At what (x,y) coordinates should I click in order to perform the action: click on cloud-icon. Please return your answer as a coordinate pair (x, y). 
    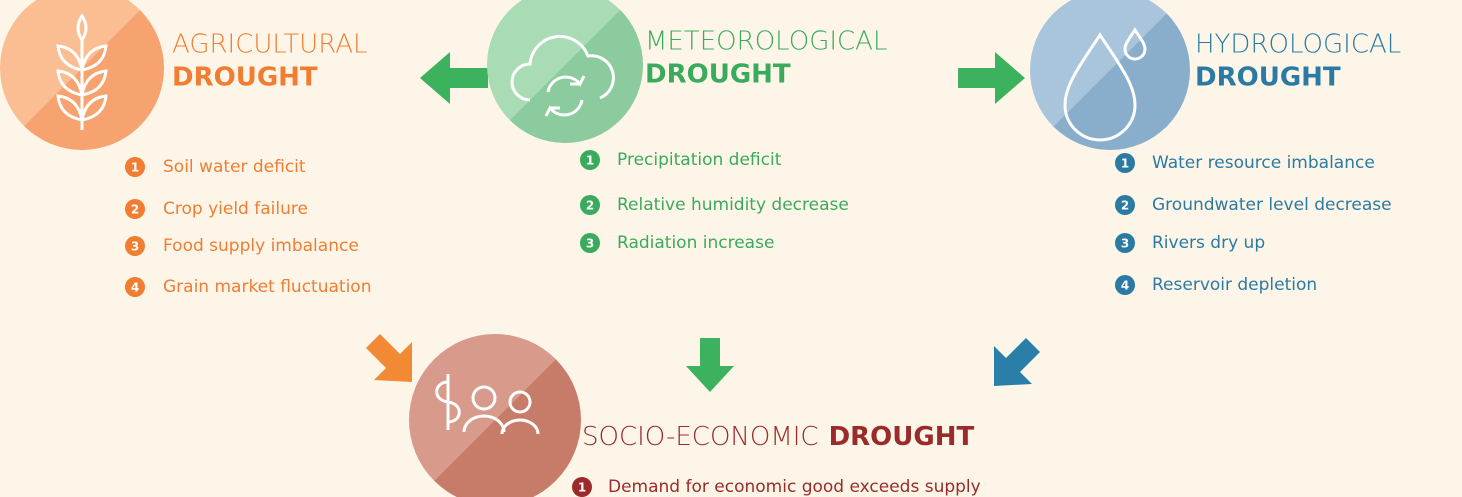
    Looking at the image, I should click on (562, 76).